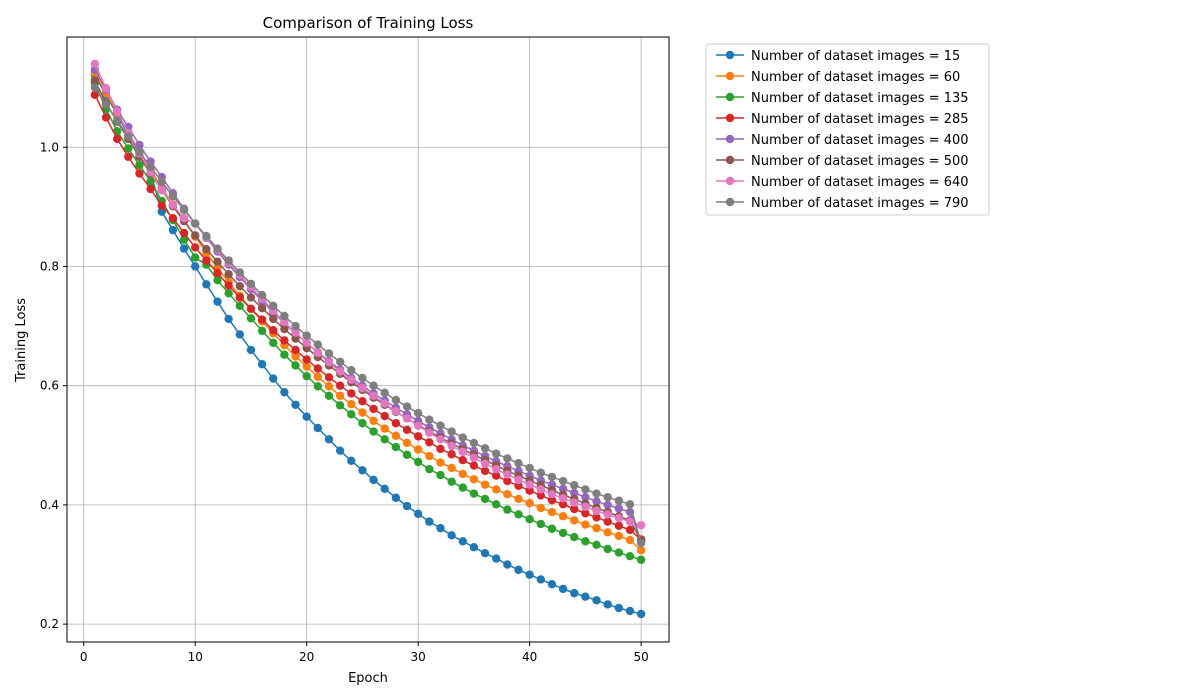 The width and height of the screenshot is (1200, 700). I want to click on x-tick-label: 50, so click(640, 657).